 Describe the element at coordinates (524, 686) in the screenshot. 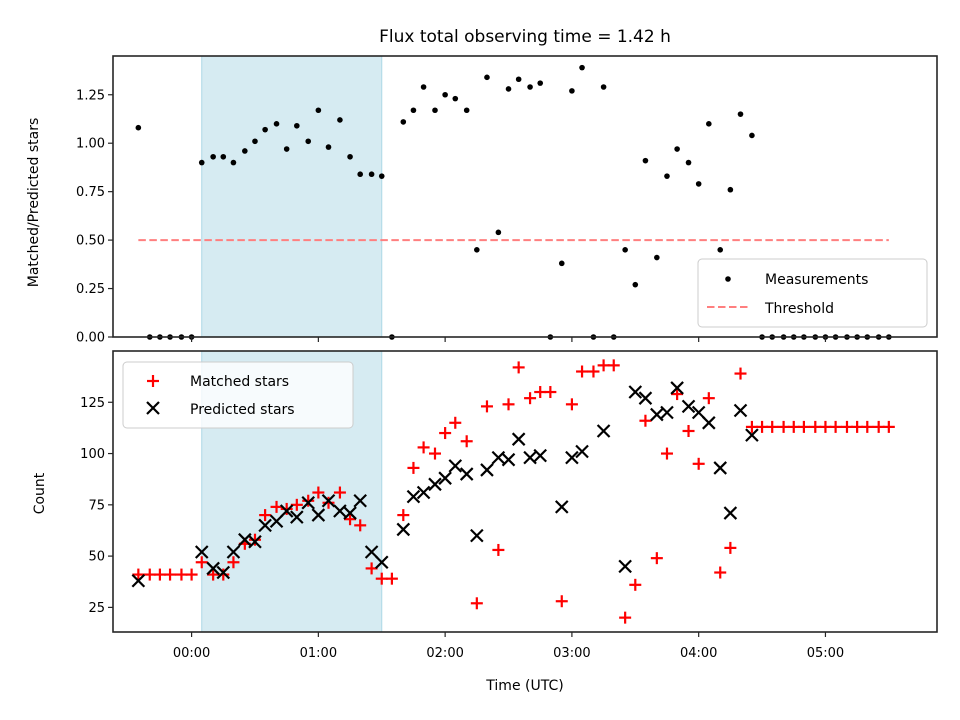

I see `x-axis-label: Time (UTC)` at that location.